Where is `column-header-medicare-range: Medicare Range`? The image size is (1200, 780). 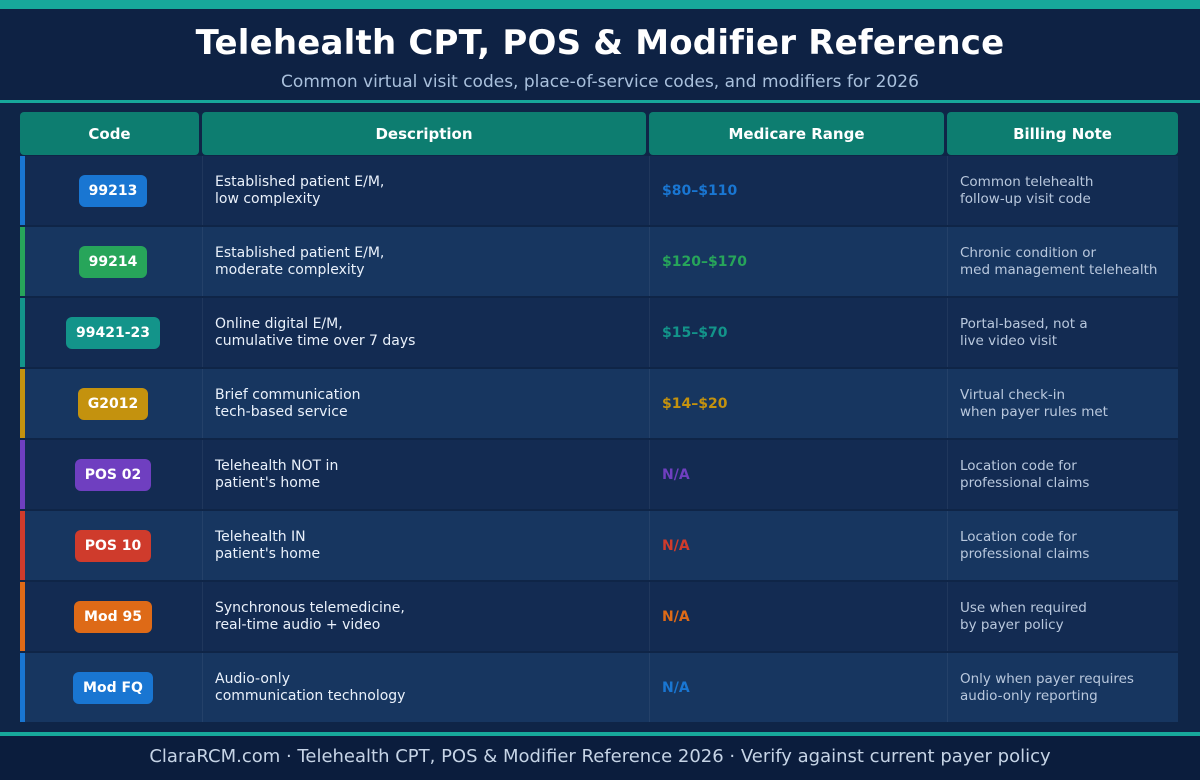 column-header-medicare-range: Medicare Range is located at coordinates (796, 133).